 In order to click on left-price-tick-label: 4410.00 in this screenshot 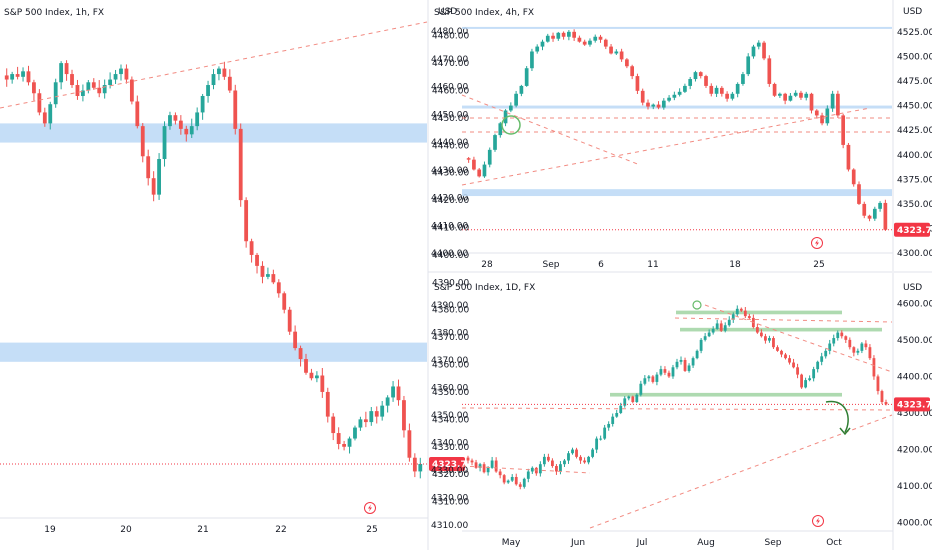, I will do `click(449, 226)`.